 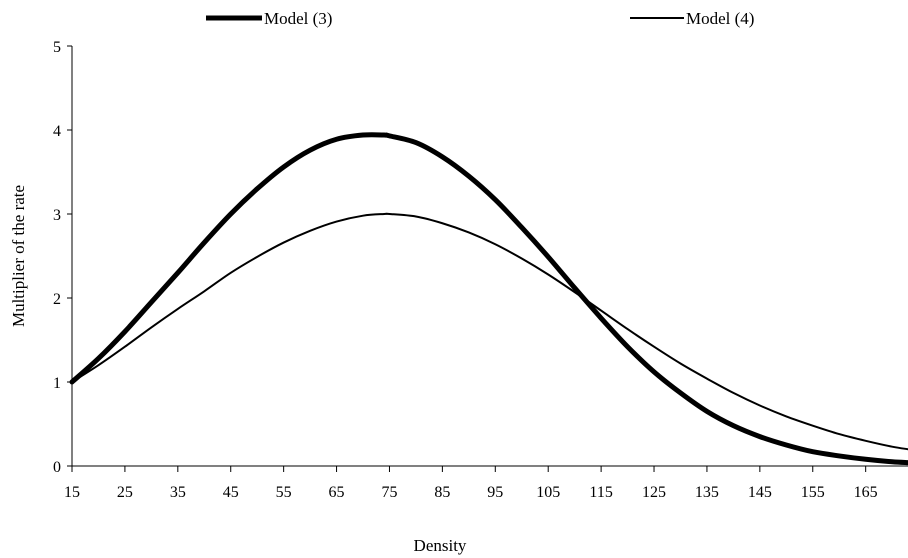 What do you see at coordinates (57, 299) in the screenshot?
I see `y-tick-label: 2` at bounding box center [57, 299].